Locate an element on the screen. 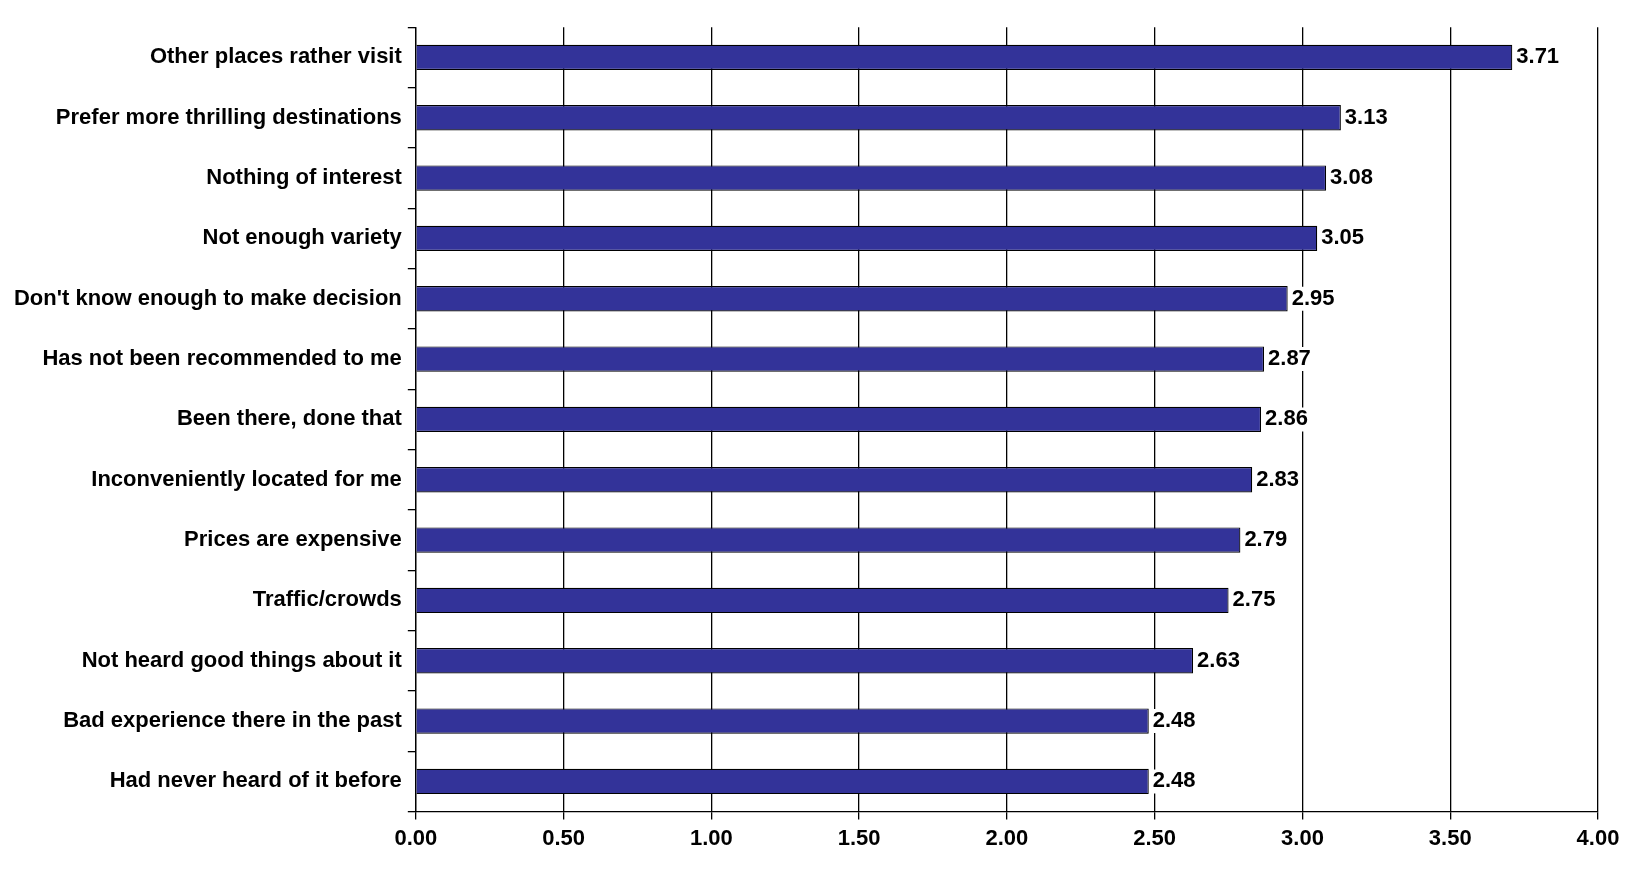 This screenshot has width=1637, height=869. data-label: 2.79 is located at coordinates (1266, 539).